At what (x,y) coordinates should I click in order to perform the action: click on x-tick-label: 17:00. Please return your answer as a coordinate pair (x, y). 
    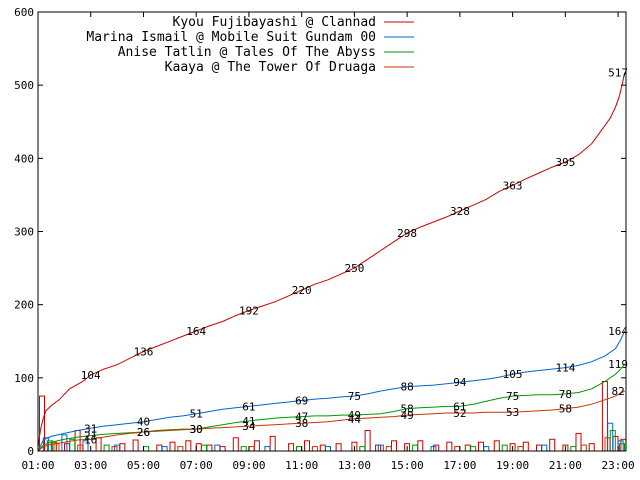
    Looking at the image, I should click on (459, 465).